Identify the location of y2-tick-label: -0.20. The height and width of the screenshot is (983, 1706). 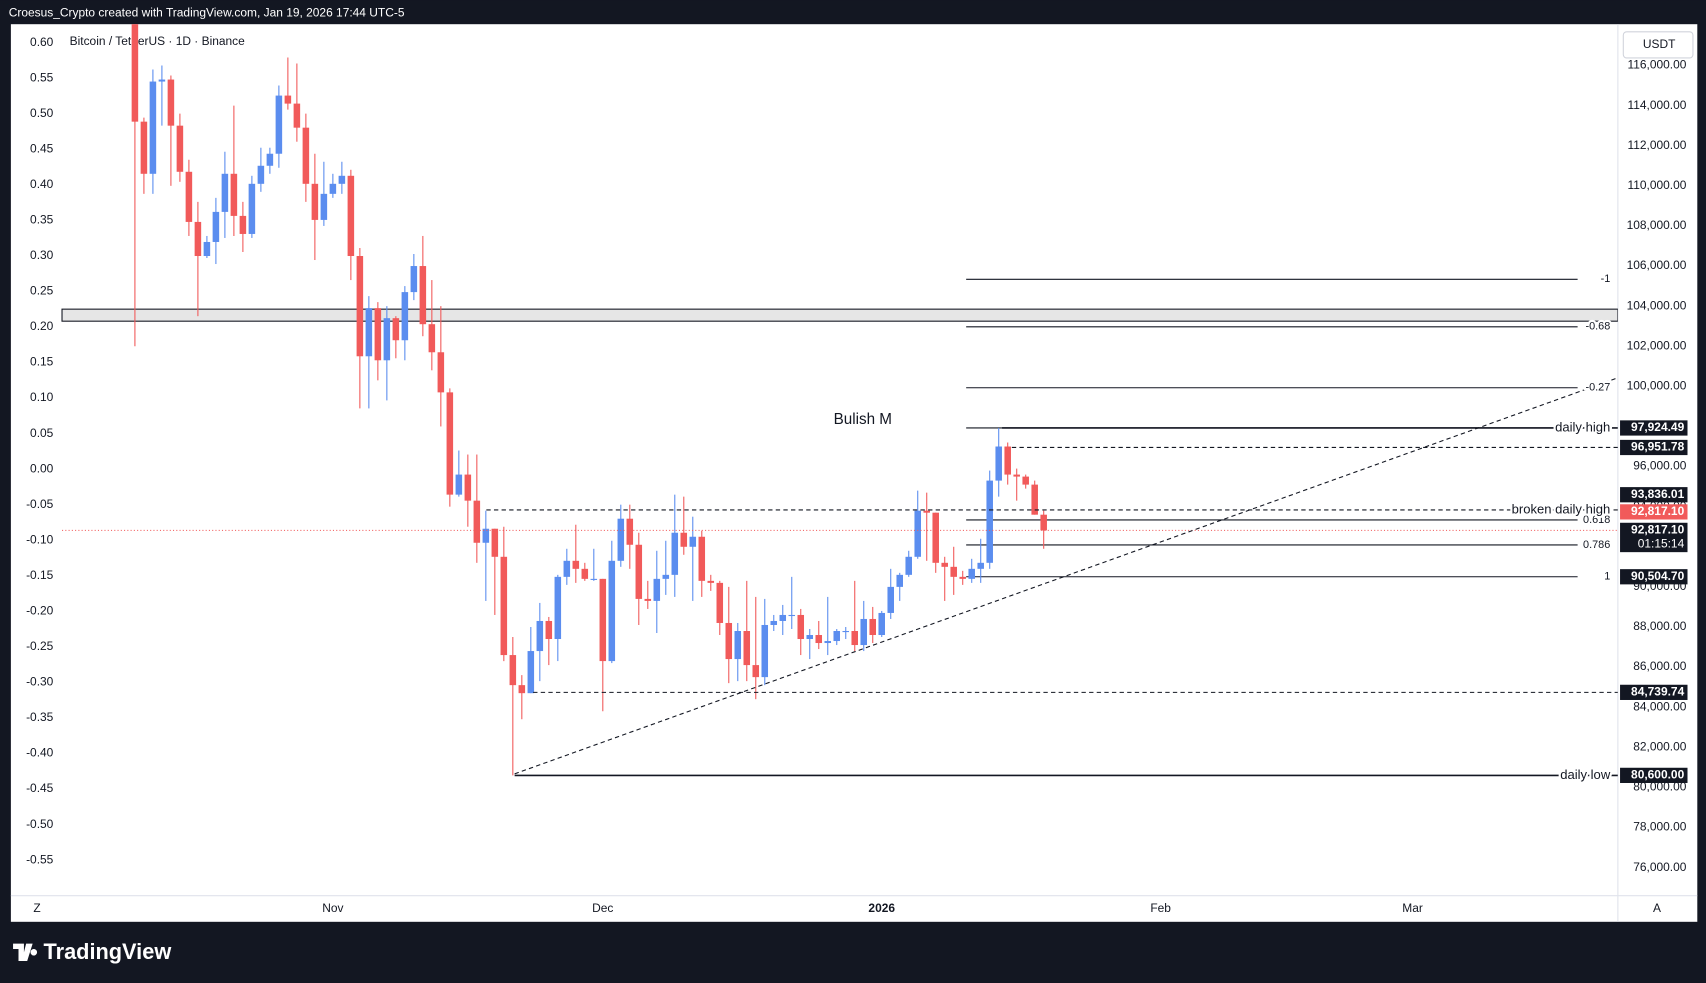
(40, 611).